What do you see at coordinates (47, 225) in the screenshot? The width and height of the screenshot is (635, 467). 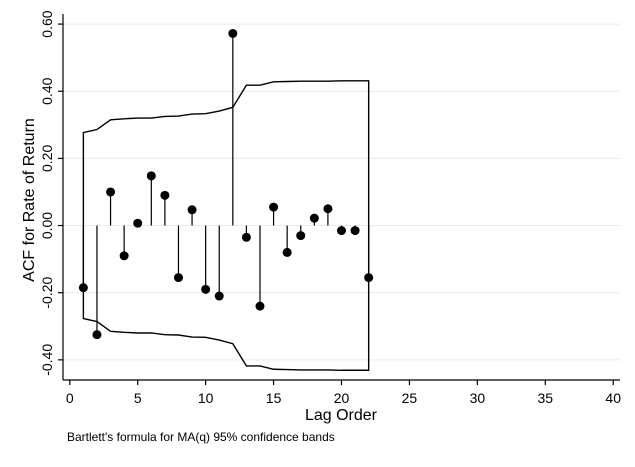 I see `y-tick-label-2: 0.00` at bounding box center [47, 225].